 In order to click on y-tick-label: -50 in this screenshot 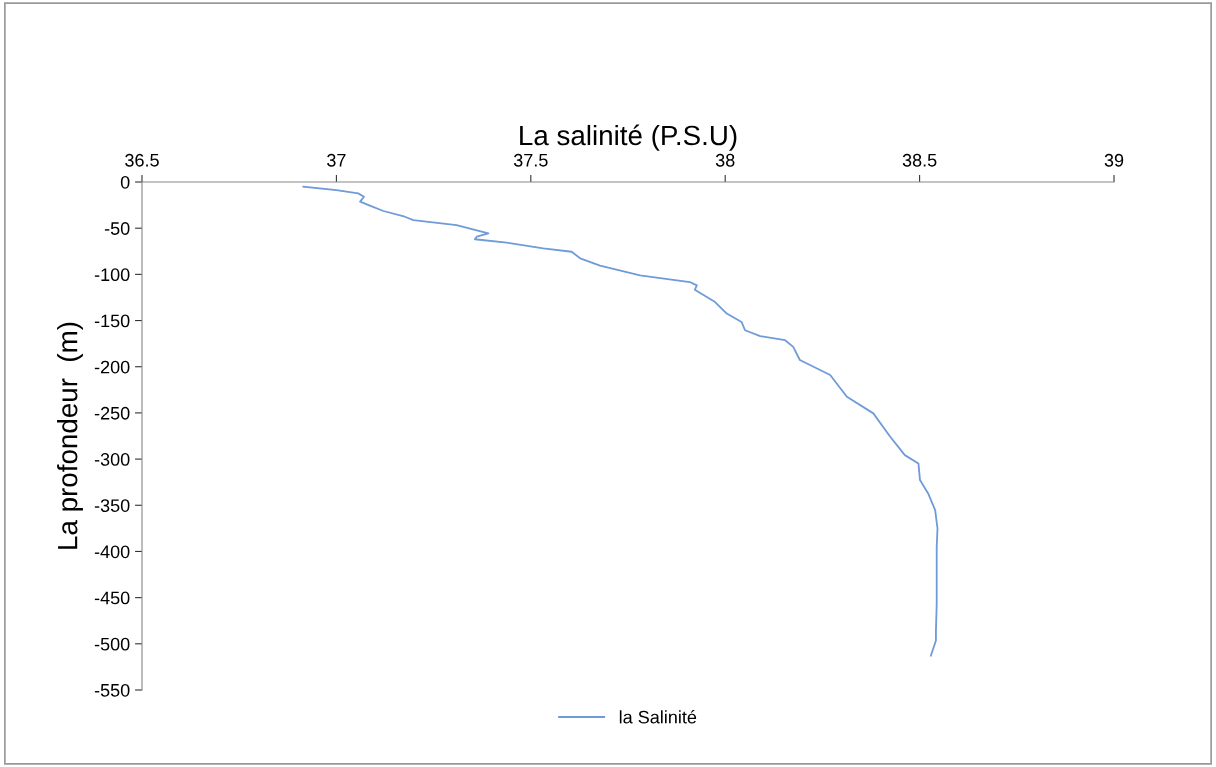, I will do `click(117, 228)`.